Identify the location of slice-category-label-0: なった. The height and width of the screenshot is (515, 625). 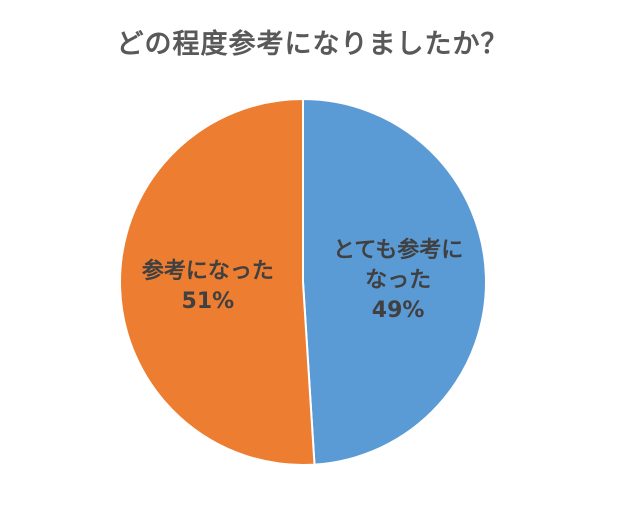
(398, 280).